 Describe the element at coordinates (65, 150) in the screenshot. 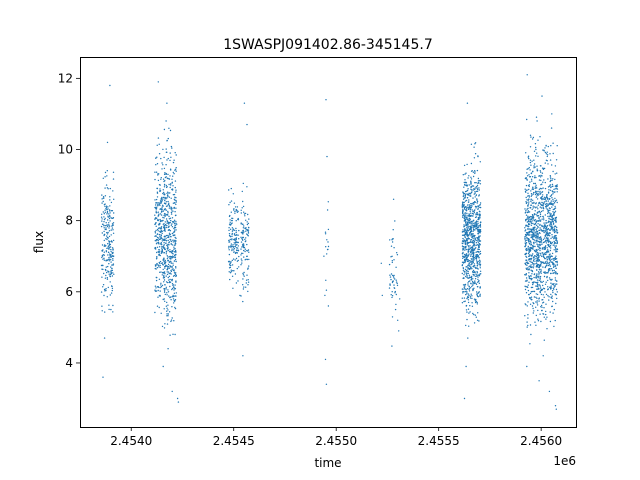

I see `y-tick-label: 10` at that location.